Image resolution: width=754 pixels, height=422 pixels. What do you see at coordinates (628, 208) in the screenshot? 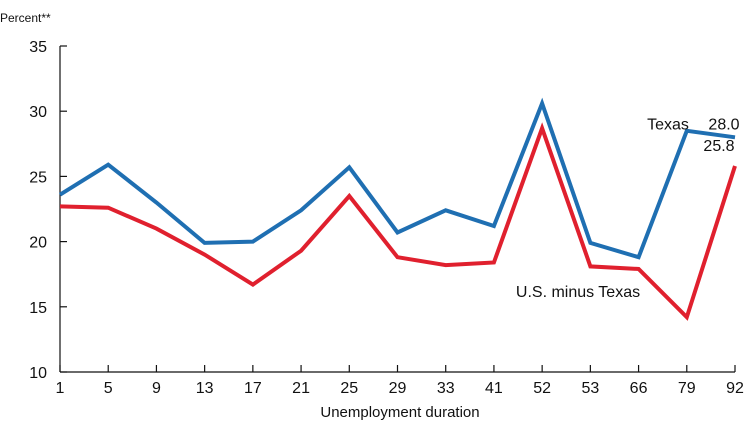
I see `series-labels: Texas U.S. minus Texas 28.0 25.8` at bounding box center [628, 208].